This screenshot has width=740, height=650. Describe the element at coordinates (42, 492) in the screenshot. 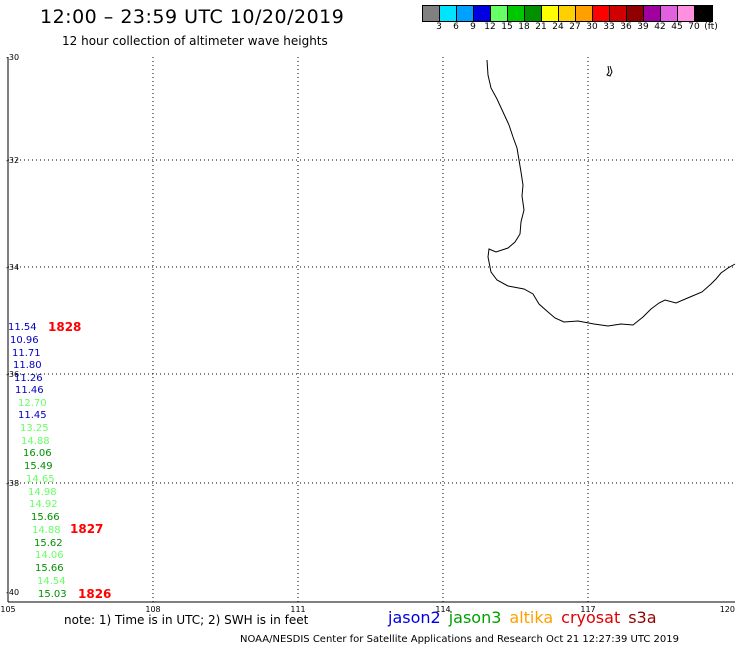

I see `wave-height-value: 14.98` at that location.